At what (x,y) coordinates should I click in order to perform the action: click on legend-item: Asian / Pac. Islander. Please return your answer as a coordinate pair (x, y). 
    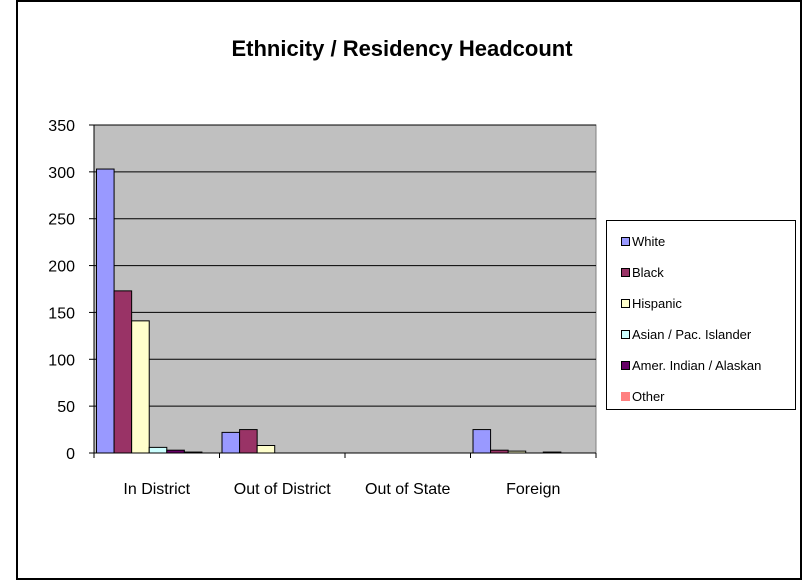
    Looking at the image, I should click on (686, 334).